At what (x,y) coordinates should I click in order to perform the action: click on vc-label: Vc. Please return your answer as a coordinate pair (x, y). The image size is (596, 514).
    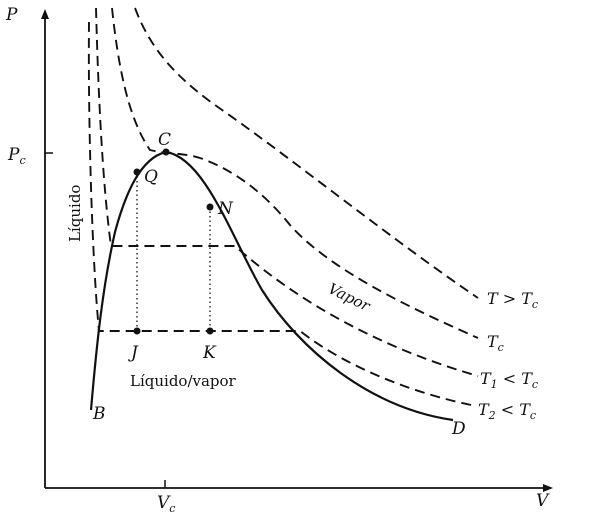
    Looking at the image, I should click on (166, 503).